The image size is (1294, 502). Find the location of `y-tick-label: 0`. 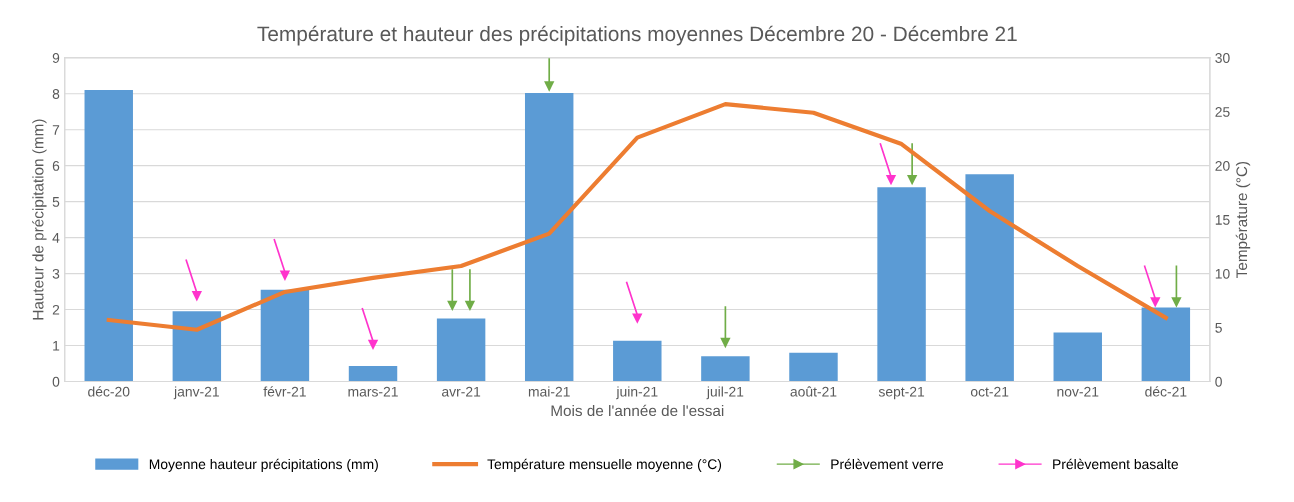

y-tick-label: 0 is located at coordinates (56, 381).